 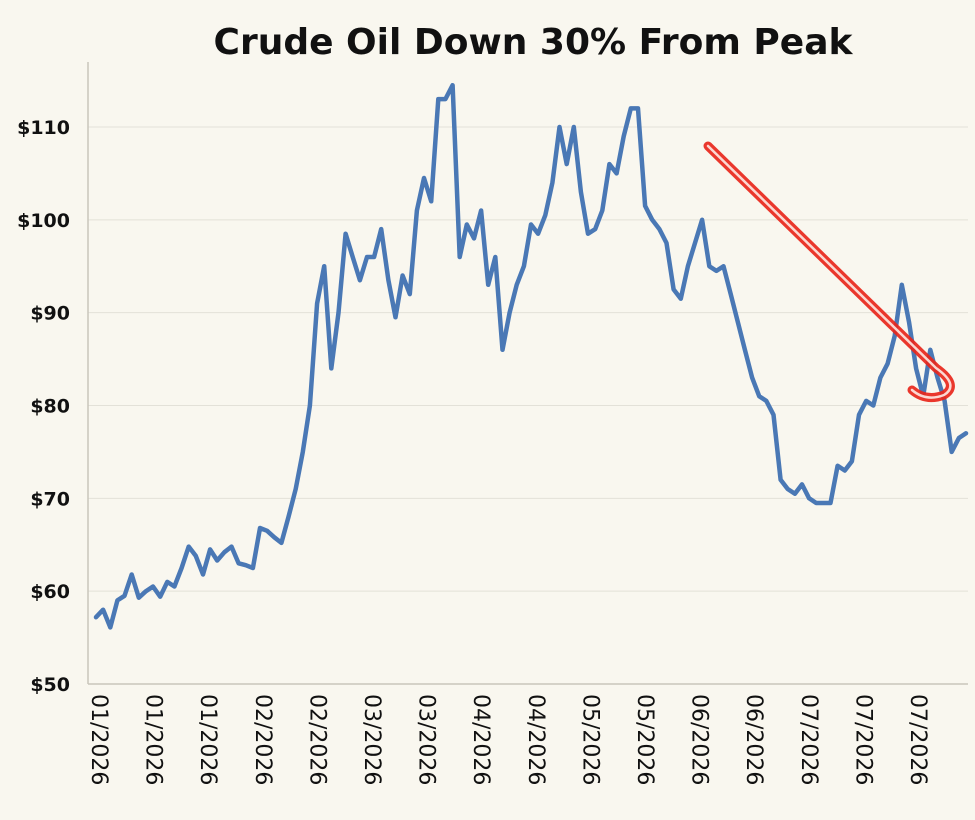 I want to click on trend-arrow-highlight, so click(x=829, y=271).